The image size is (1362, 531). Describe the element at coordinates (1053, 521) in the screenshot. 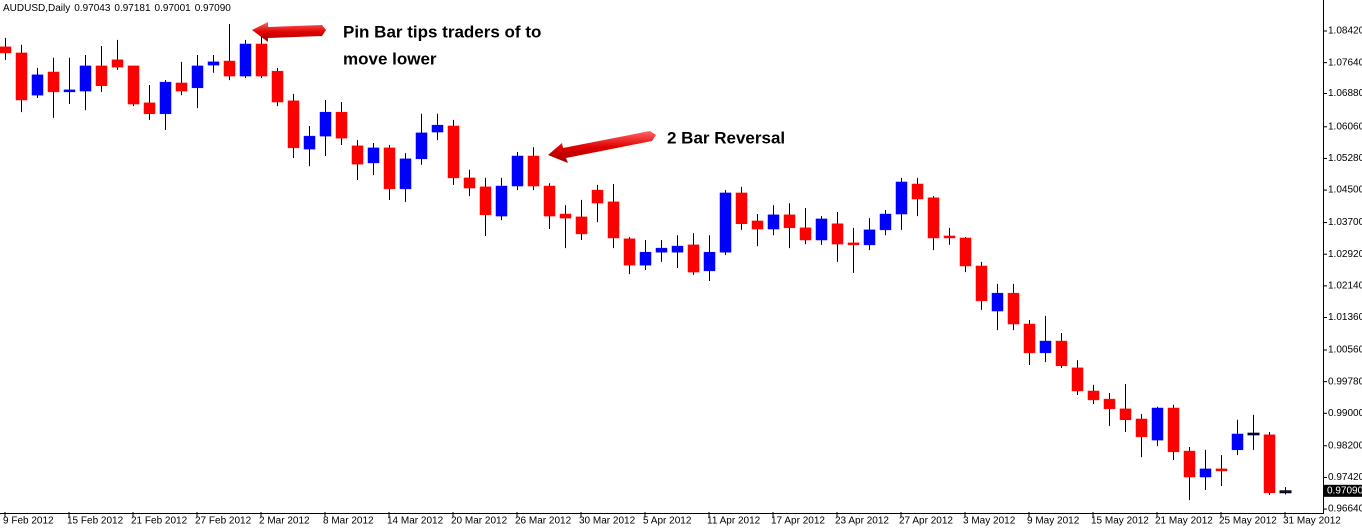

I see `x-tick-label: 9 May 2012` at that location.